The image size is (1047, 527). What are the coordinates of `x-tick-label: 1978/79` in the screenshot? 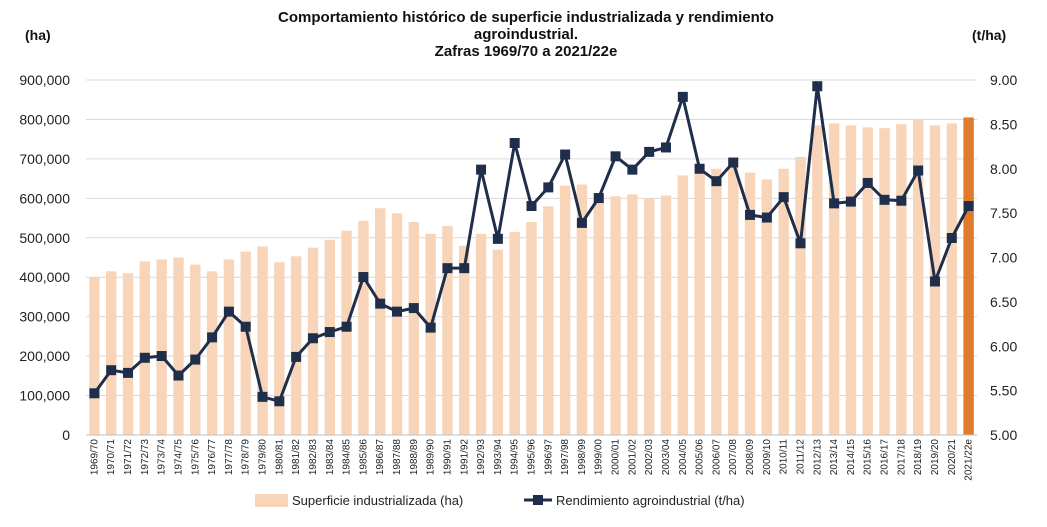 It's located at (246, 457).